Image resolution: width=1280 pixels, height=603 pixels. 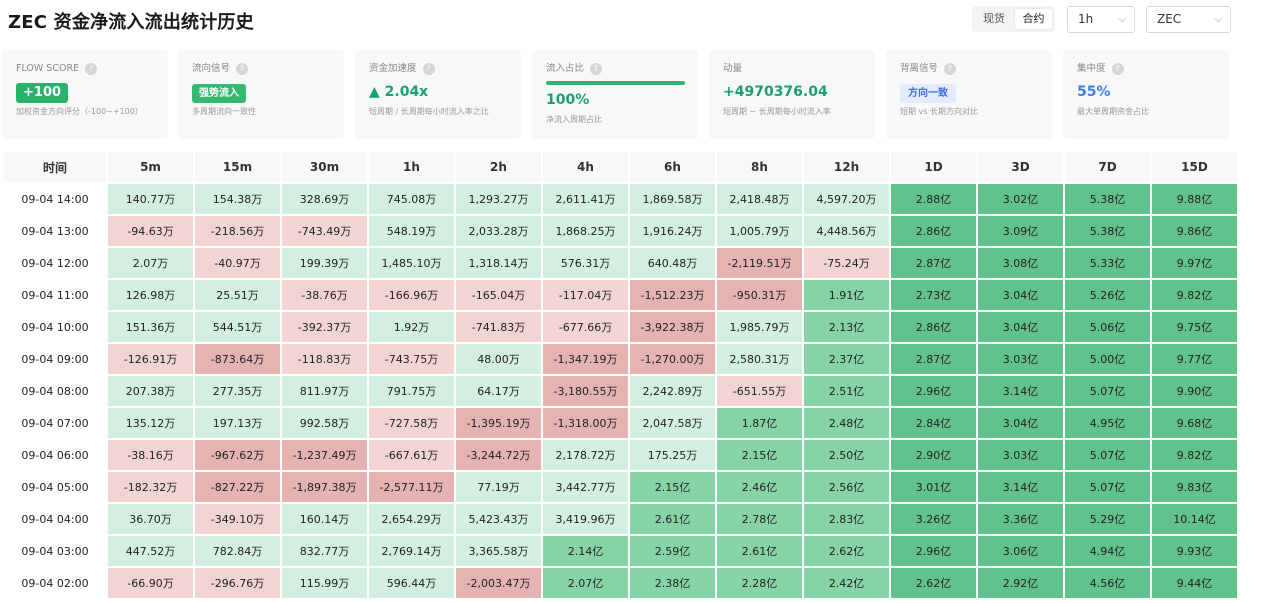 What do you see at coordinates (150, 167) in the screenshot?
I see `column-header-5m: 5m` at bounding box center [150, 167].